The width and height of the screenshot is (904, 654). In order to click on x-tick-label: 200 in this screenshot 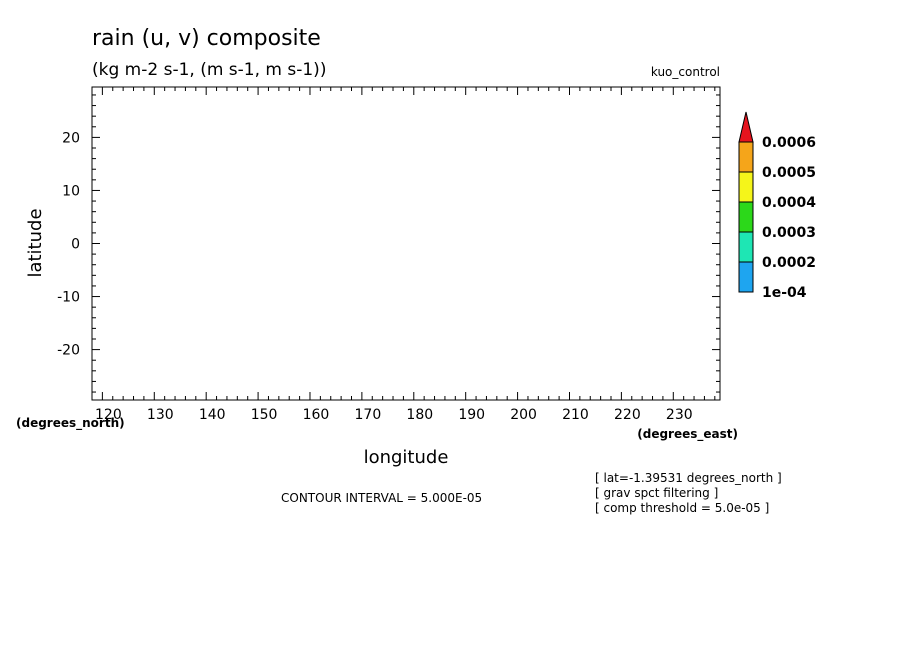, I will do `click(523, 415)`.